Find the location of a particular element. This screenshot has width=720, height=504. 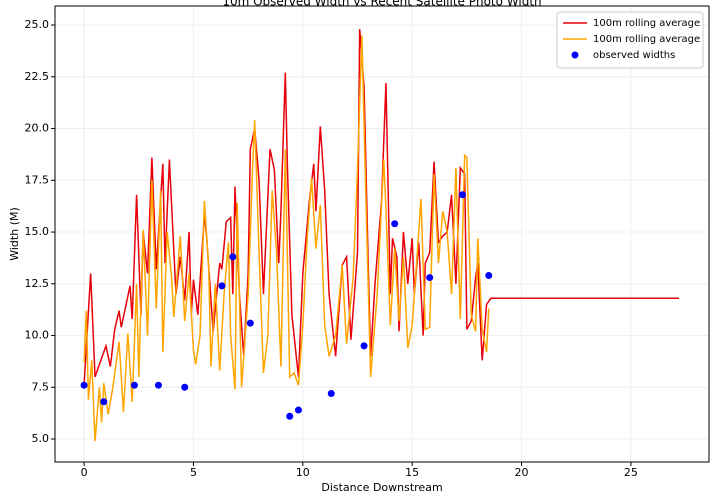

y-tick-label: 15.0 is located at coordinates (37, 231).